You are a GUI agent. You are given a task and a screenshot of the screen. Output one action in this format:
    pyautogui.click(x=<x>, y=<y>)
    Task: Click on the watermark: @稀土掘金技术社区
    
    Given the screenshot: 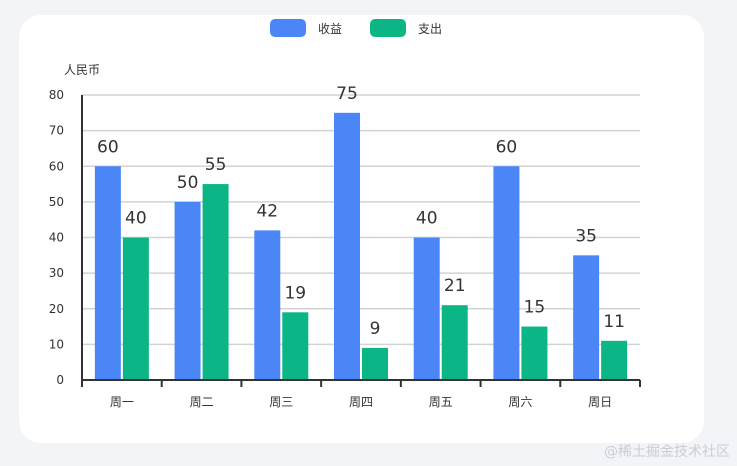 What is the action you would take?
    pyautogui.click(x=667, y=452)
    